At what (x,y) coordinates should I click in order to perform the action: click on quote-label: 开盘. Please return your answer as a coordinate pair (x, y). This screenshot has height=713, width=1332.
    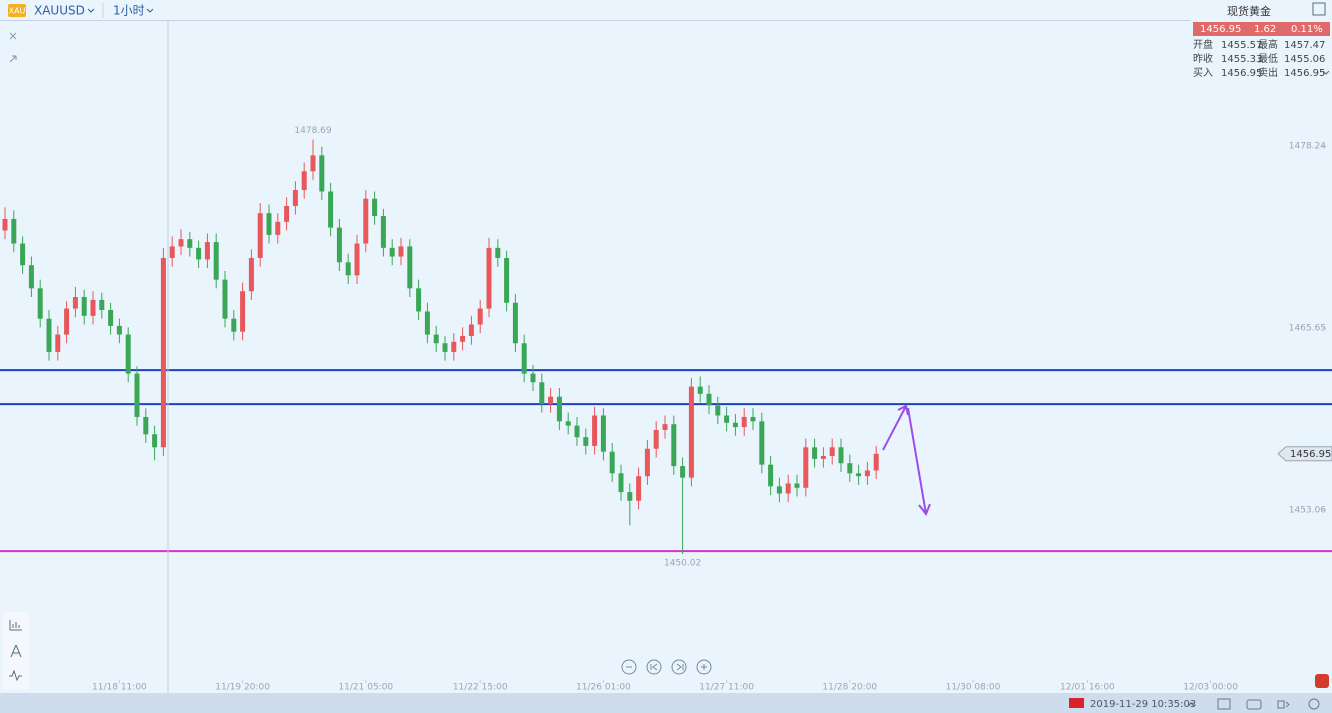
    Looking at the image, I should click on (1203, 44).